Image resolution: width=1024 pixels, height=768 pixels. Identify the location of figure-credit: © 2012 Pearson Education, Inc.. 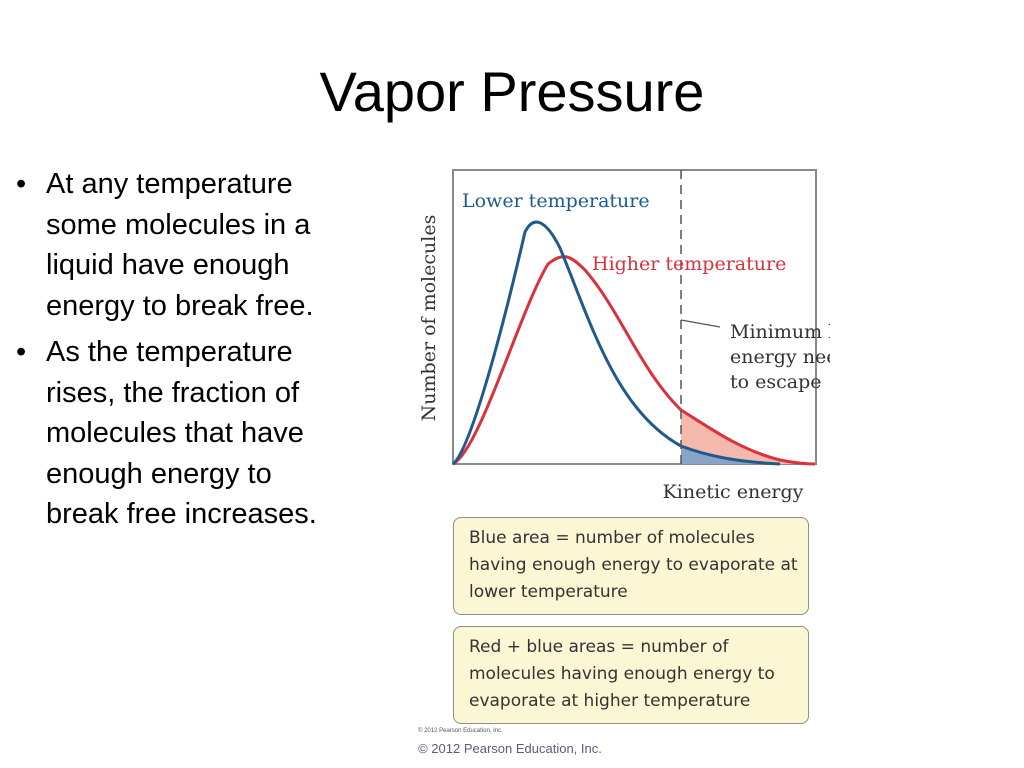
(460, 731).